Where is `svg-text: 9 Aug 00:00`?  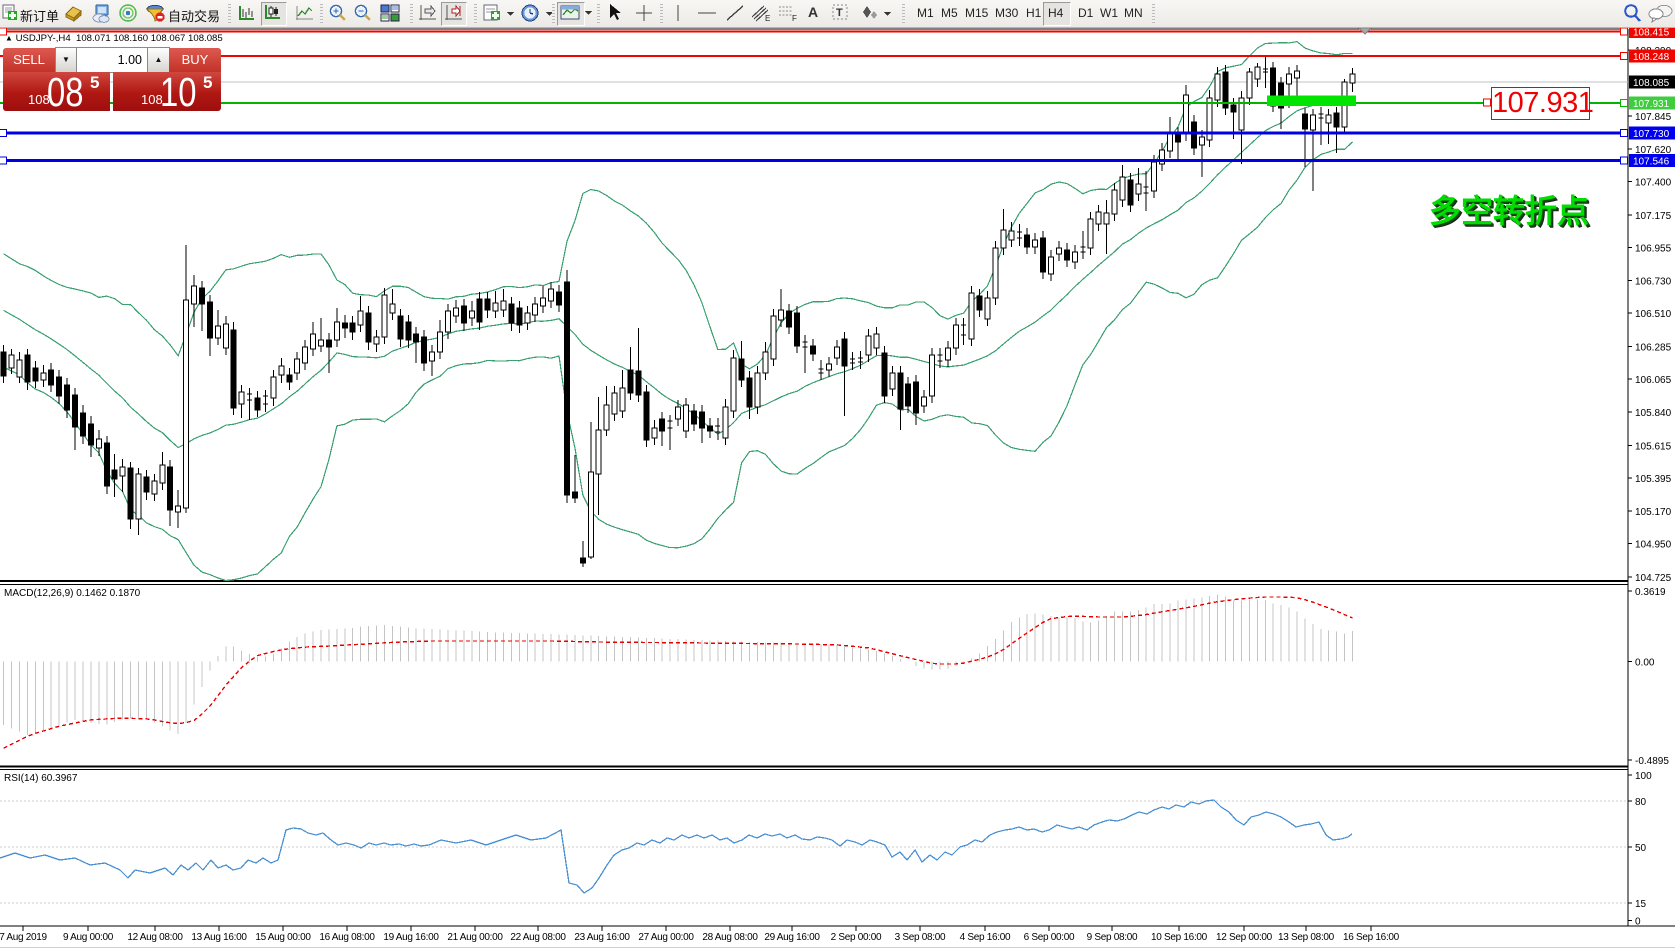 svg-text: 9 Aug 00:00 is located at coordinates (88, 937).